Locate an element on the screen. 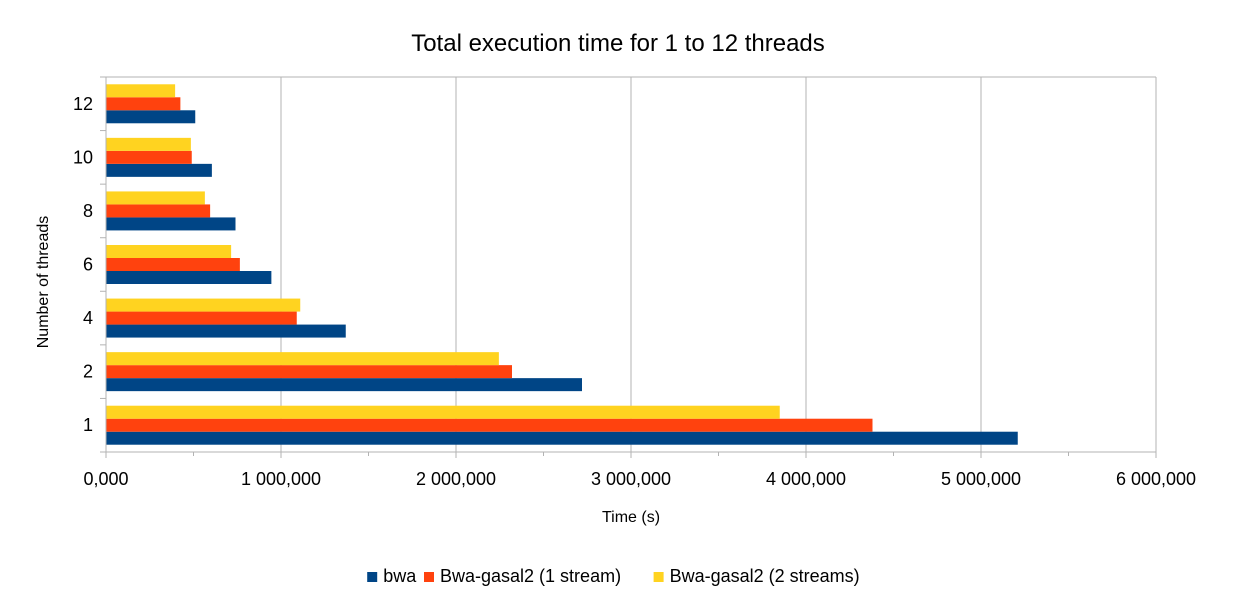 This screenshot has height=599, width=1236. x-tick-label: 0,000 is located at coordinates (105, 479).